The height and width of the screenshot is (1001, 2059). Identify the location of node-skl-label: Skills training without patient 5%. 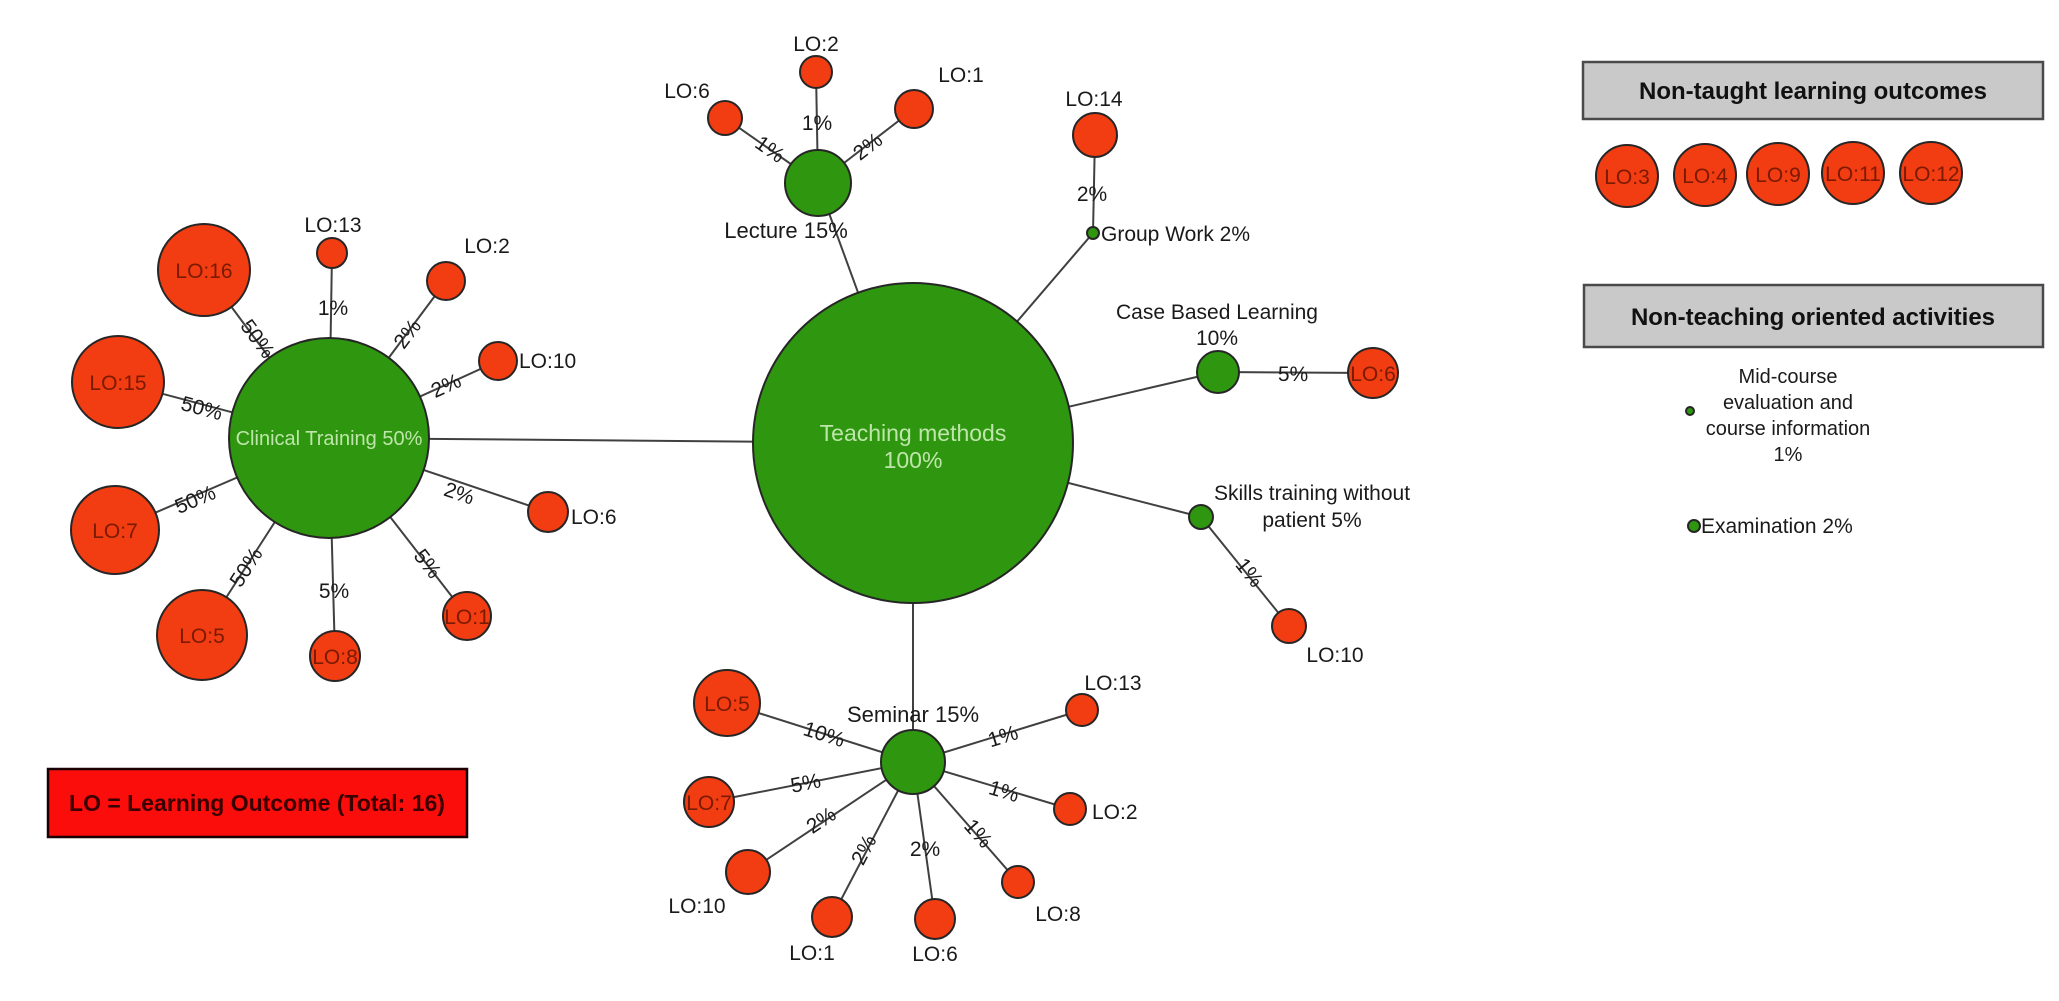
(1312, 507).